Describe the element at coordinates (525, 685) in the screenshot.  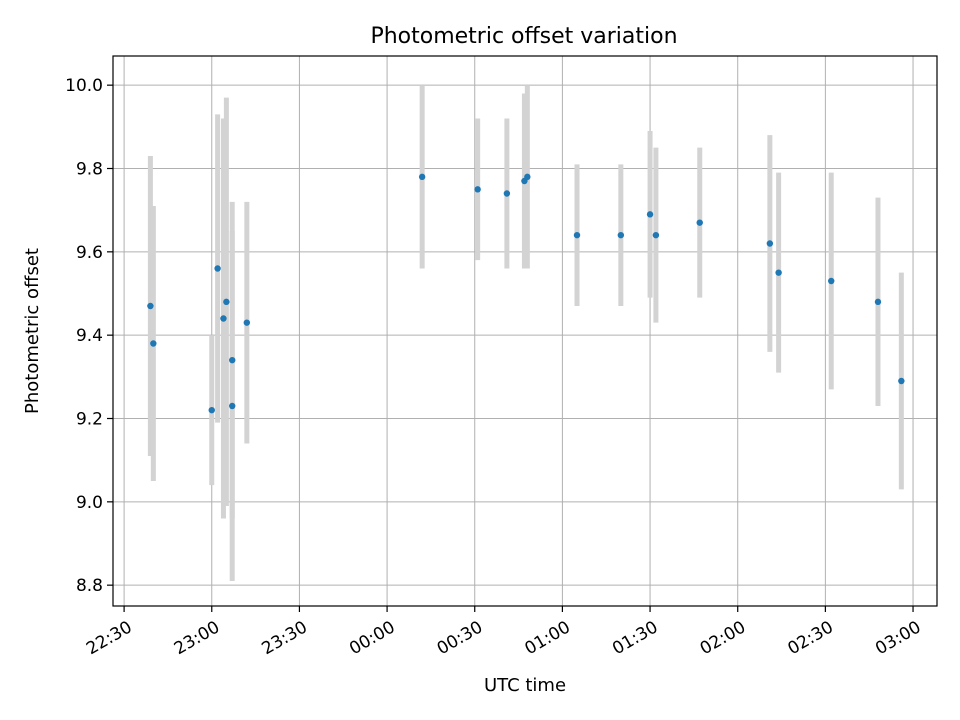
I see `x-axis-label: UTC time` at that location.